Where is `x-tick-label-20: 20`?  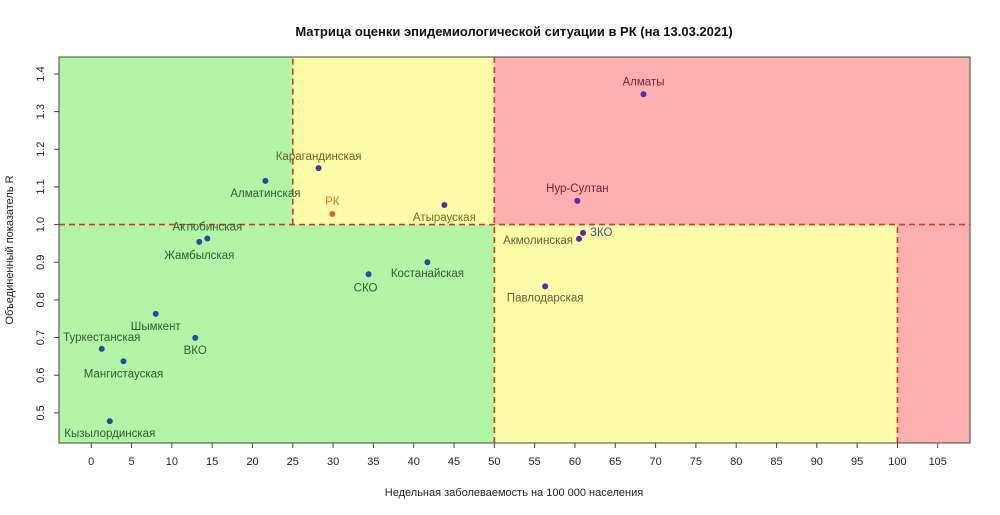 x-tick-label-20: 20 is located at coordinates (252, 462).